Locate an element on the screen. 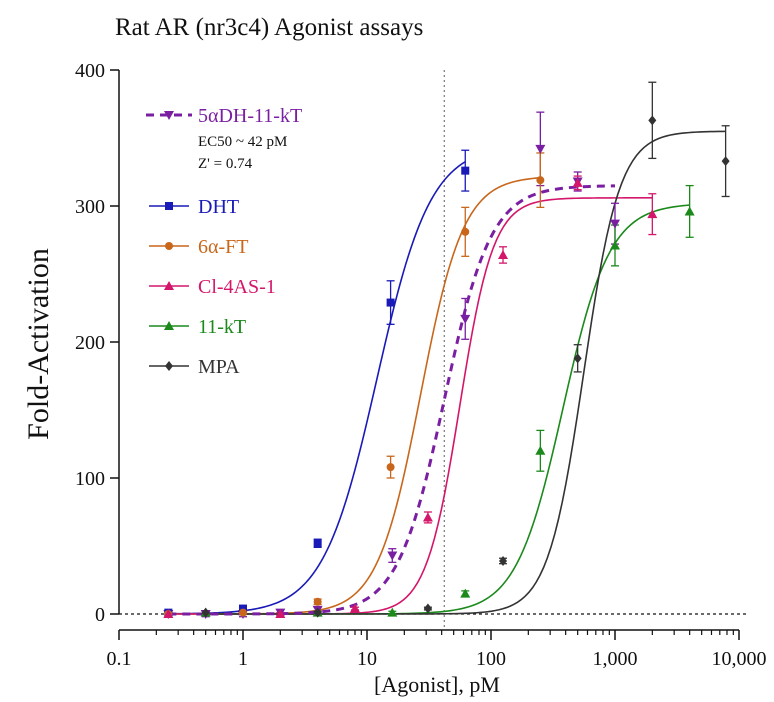  x-tick-label: 0.1 is located at coordinates (119, 659).